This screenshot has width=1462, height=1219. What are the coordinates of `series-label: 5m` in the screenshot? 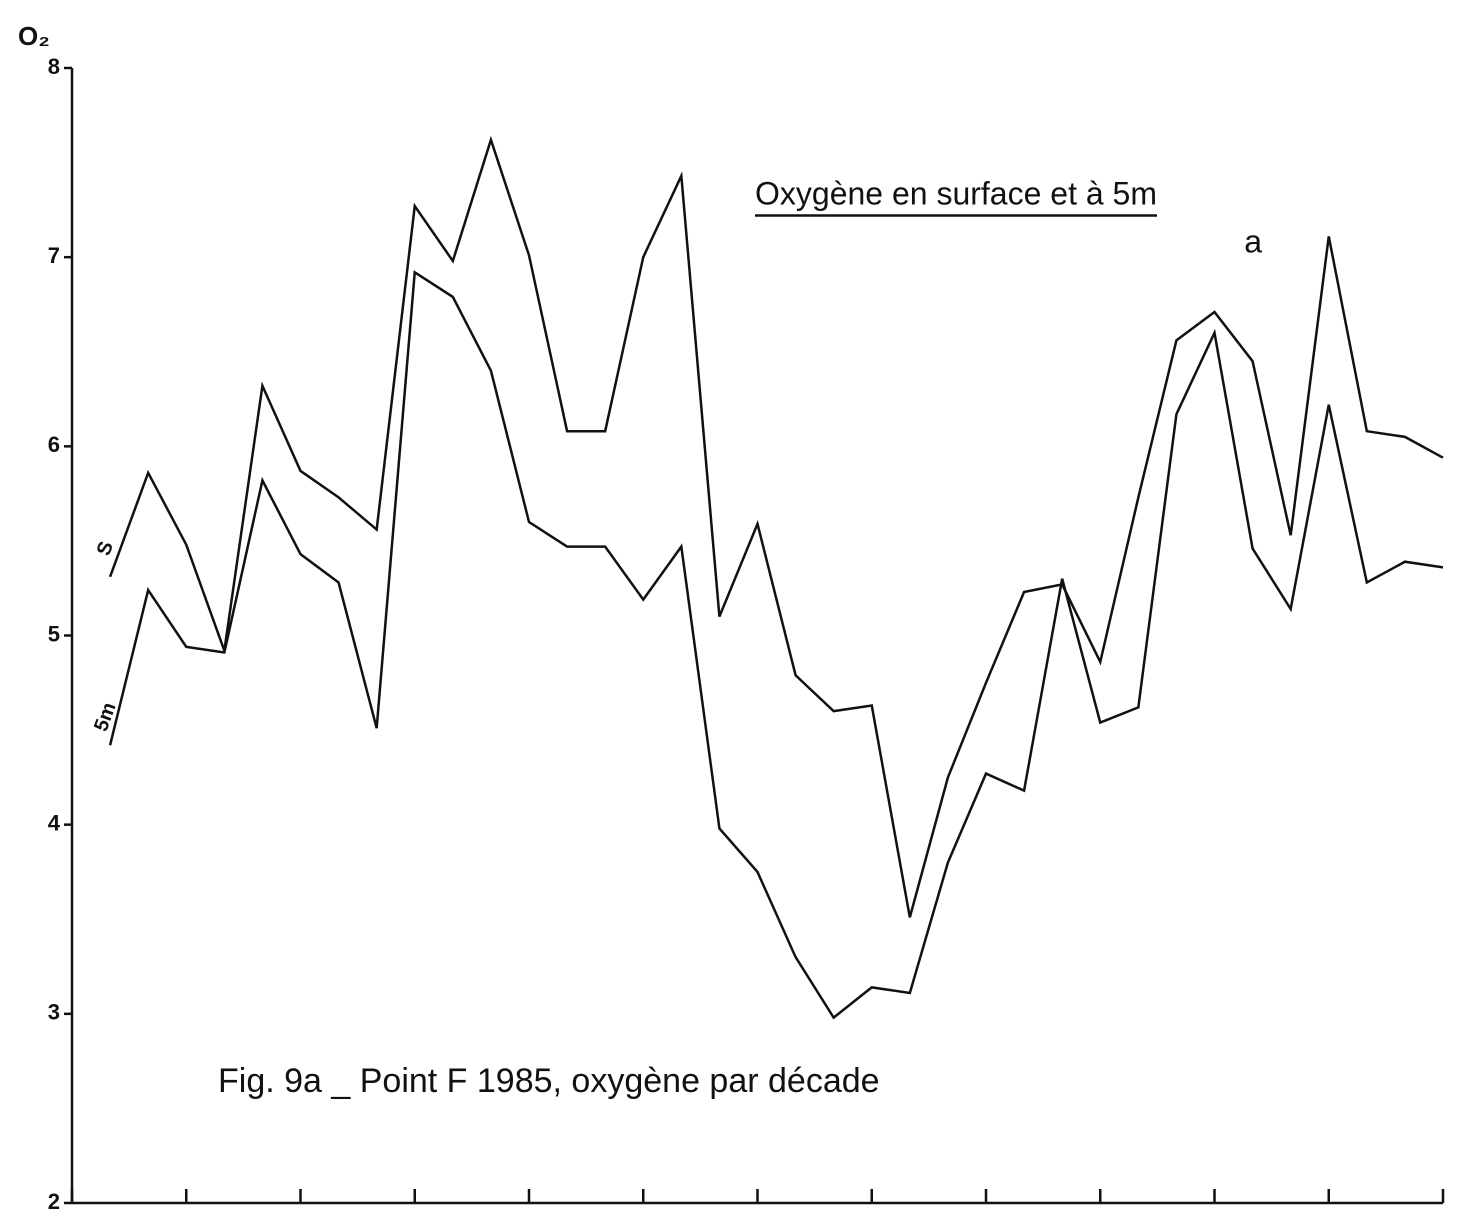 It's located at (105, 717).